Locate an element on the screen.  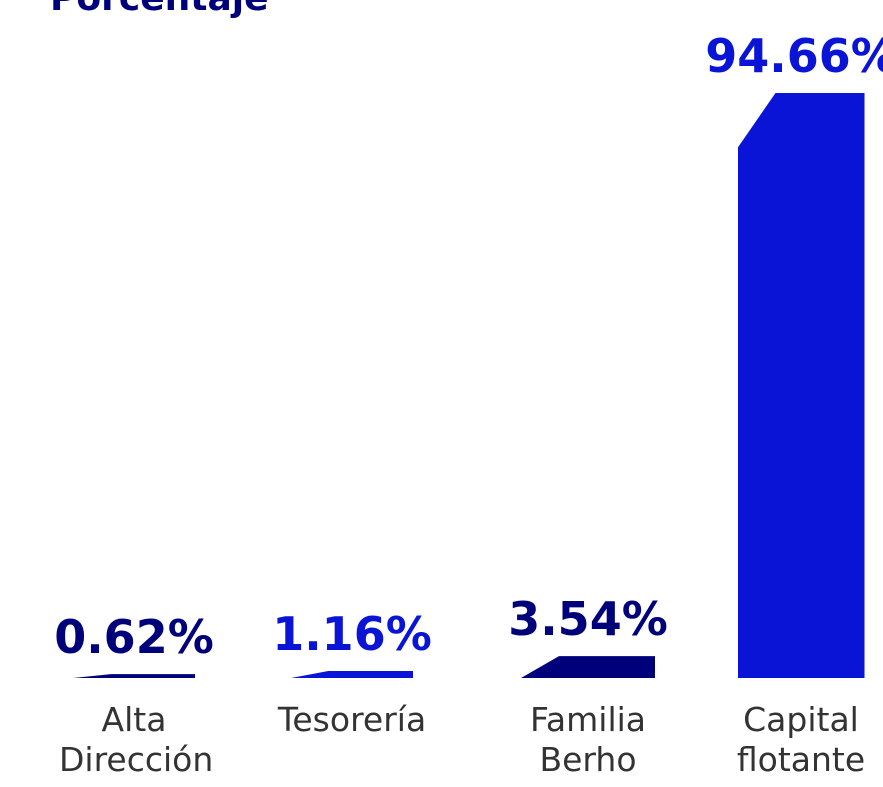
x-tick-label: Capital flotante is located at coordinates (801, 739).